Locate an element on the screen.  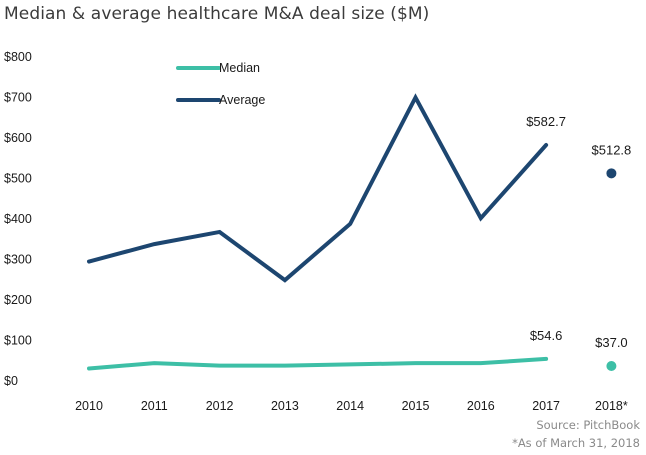
y-tick-label: $400 is located at coordinates (18, 219).